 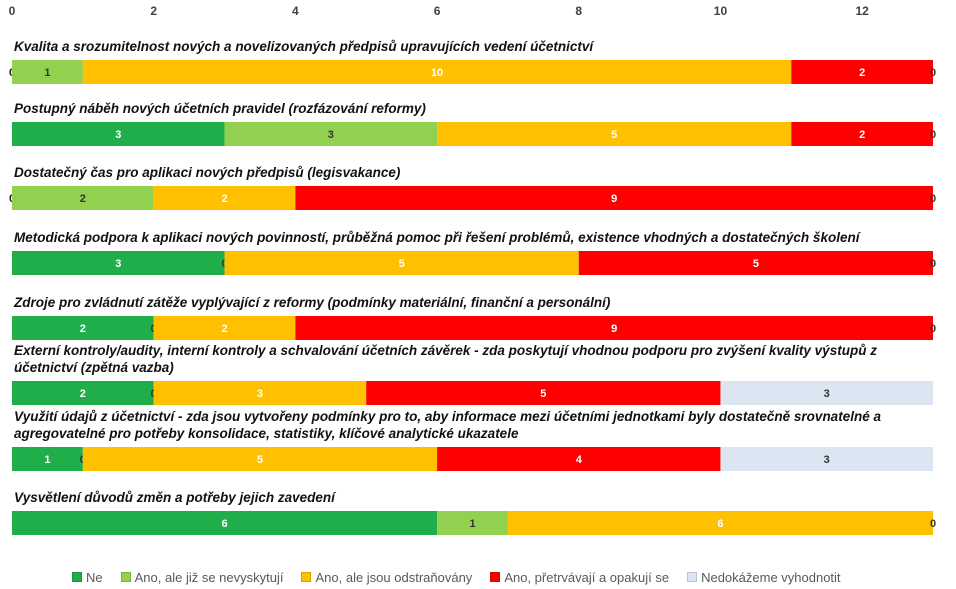 I want to click on legend-item: Ne, so click(x=87, y=577).